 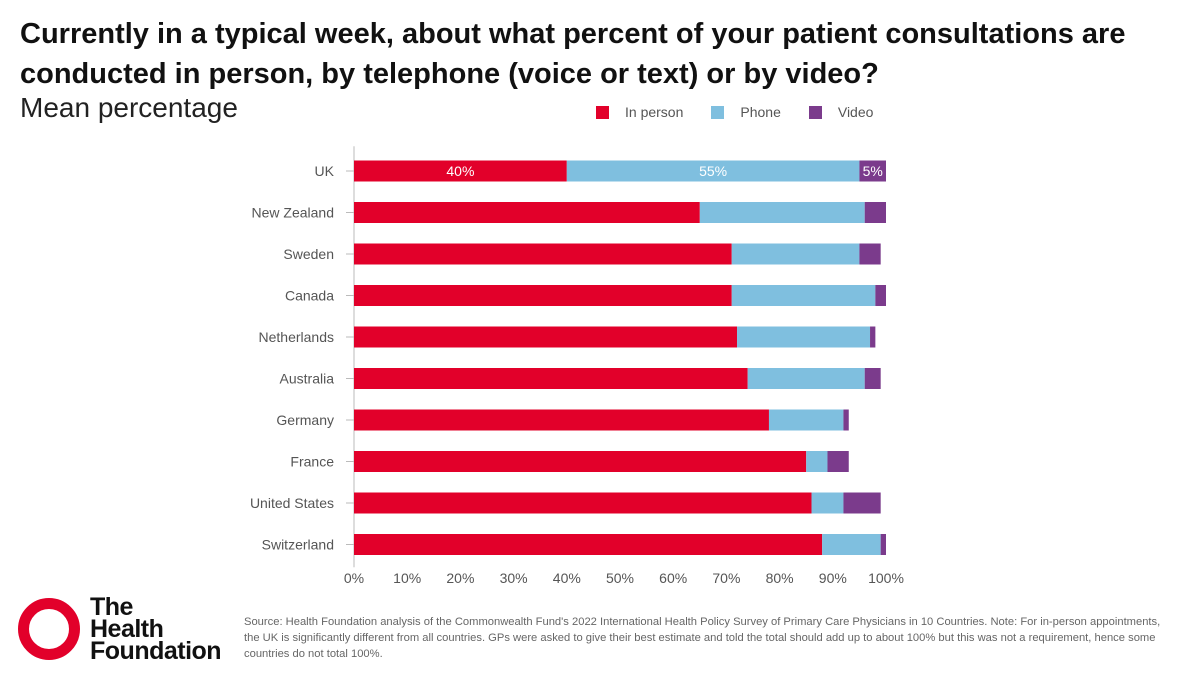 I want to click on data-label-uk-video: 5%, so click(x=873, y=171).